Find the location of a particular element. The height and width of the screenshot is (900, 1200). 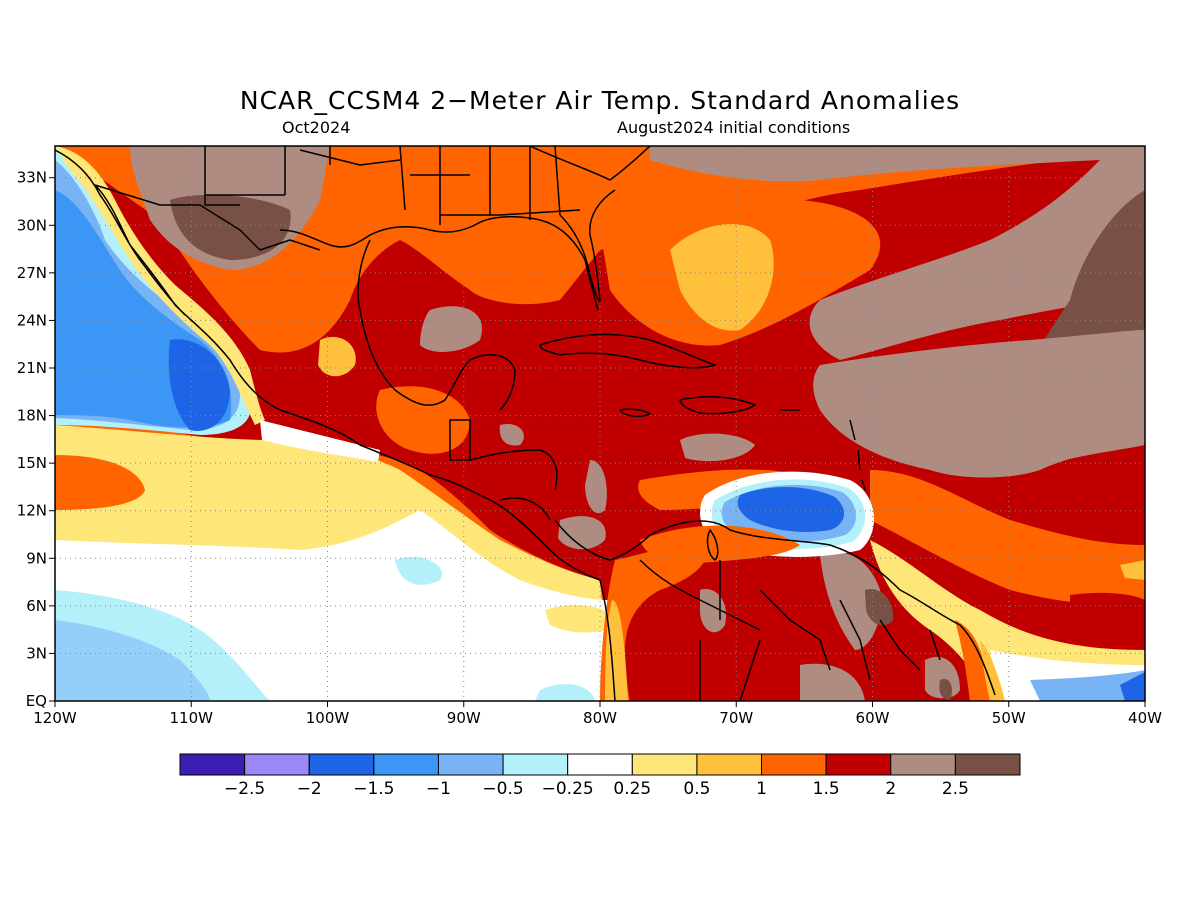

coast-gulf is located at coordinates (439, 313).